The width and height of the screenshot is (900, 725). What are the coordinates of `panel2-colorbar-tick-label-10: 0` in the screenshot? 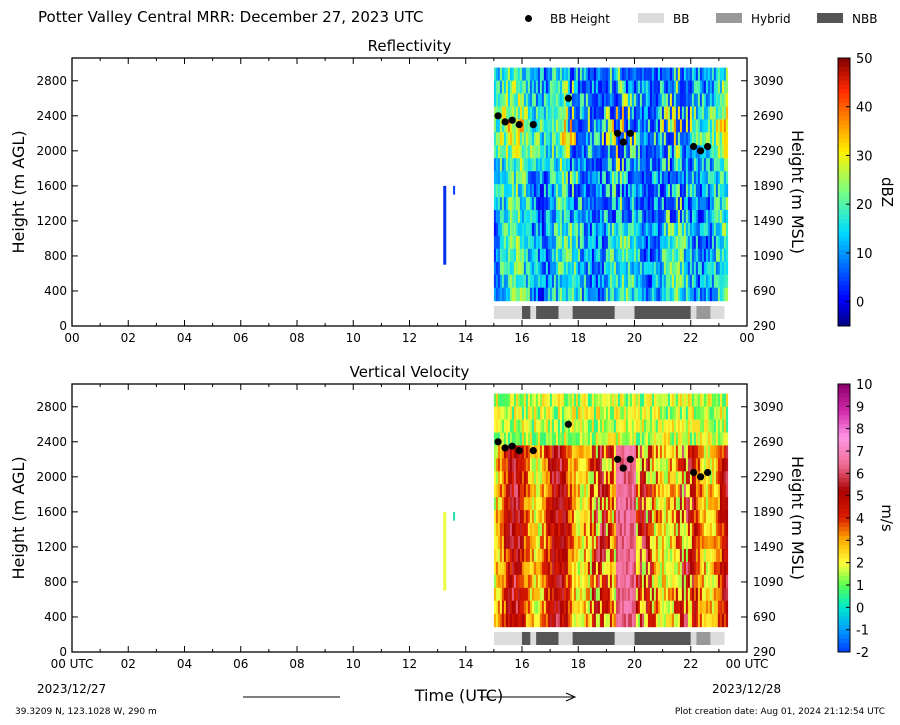 It's located at (860, 608).